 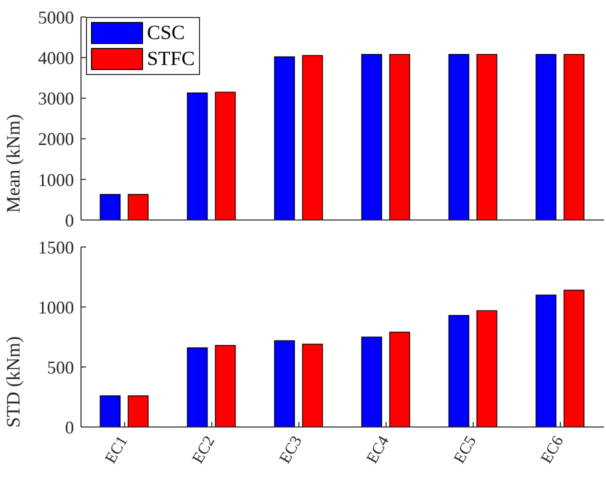 What do you see at coordinates (166, 33) in the screenshot?
I see `legend-label: CSC` at bounding box center [166, 33].